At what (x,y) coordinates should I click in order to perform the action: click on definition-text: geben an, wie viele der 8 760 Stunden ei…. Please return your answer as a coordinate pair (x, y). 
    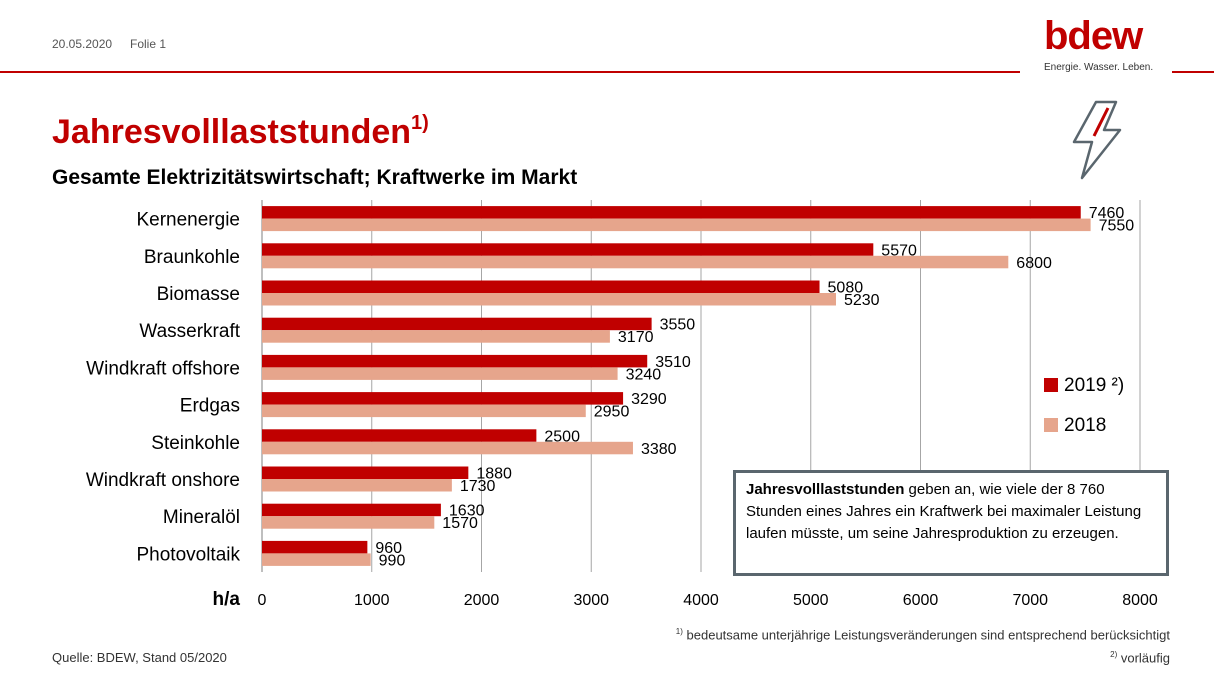
    Looking at the image, I should click on (944, 511).